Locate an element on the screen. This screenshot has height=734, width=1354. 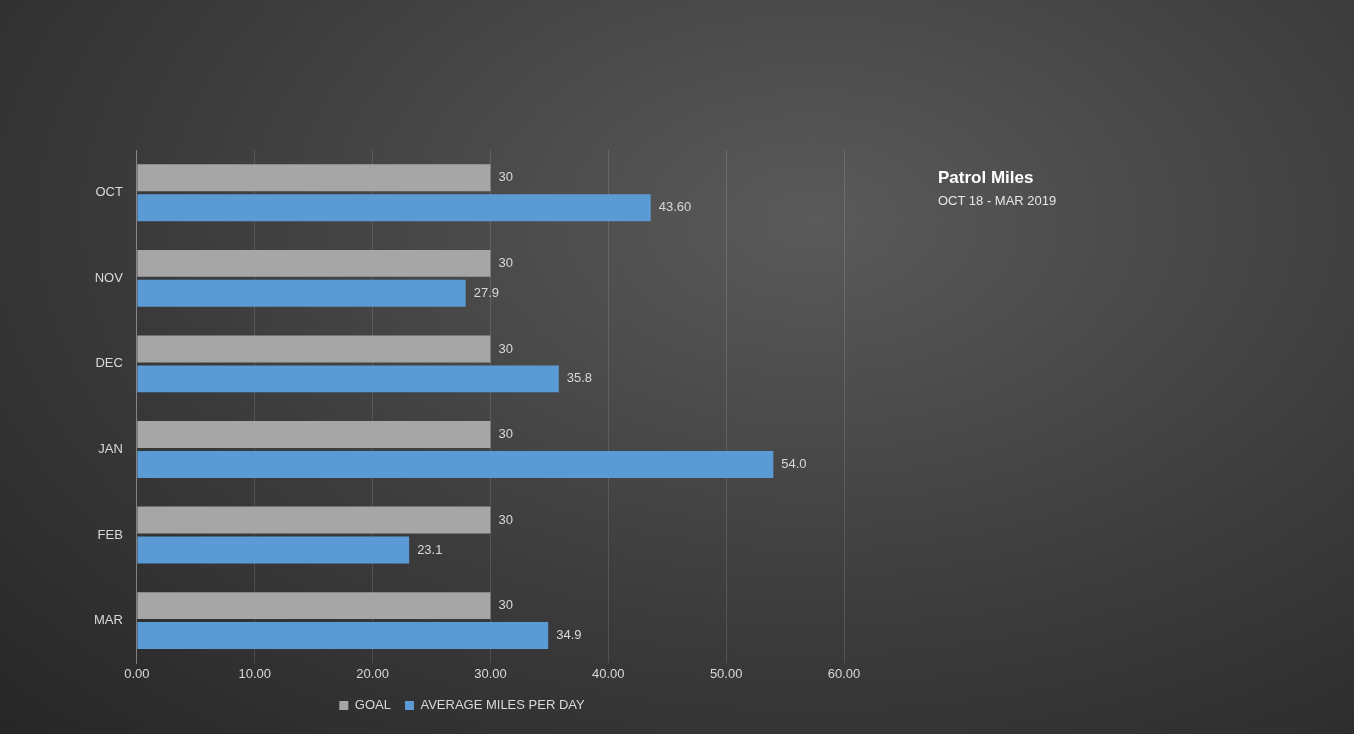
y-tick-label: MAR is located at coordinates (108, 620).